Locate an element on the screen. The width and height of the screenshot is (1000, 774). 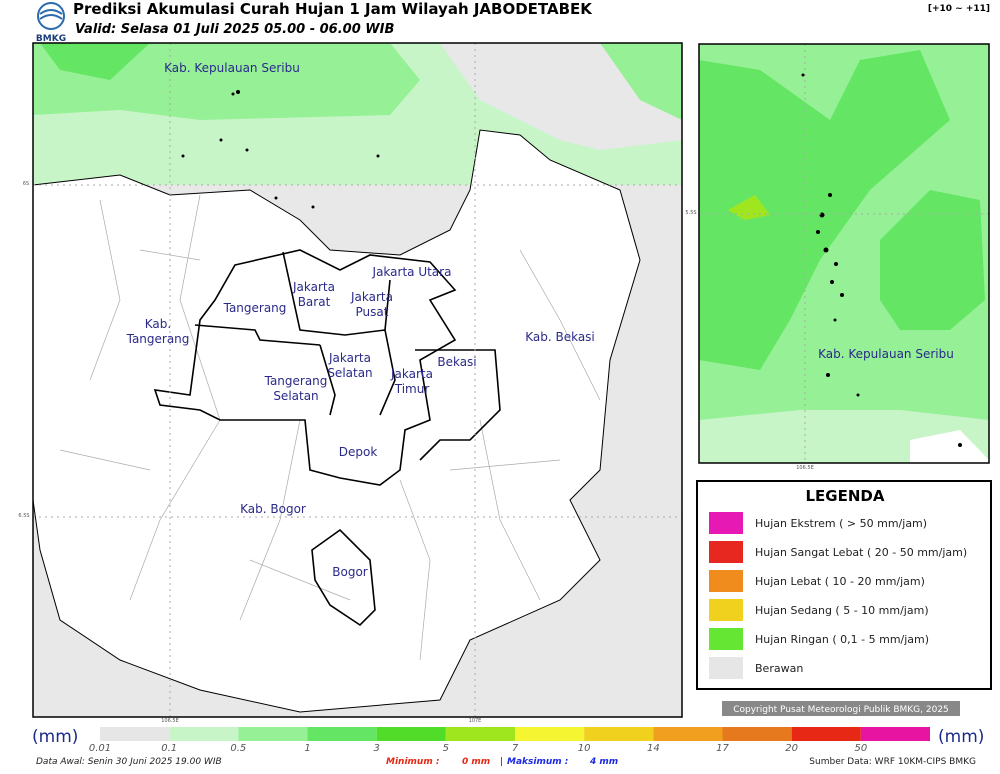
colorbar-label: 5 is located at coordinates (446, 748).